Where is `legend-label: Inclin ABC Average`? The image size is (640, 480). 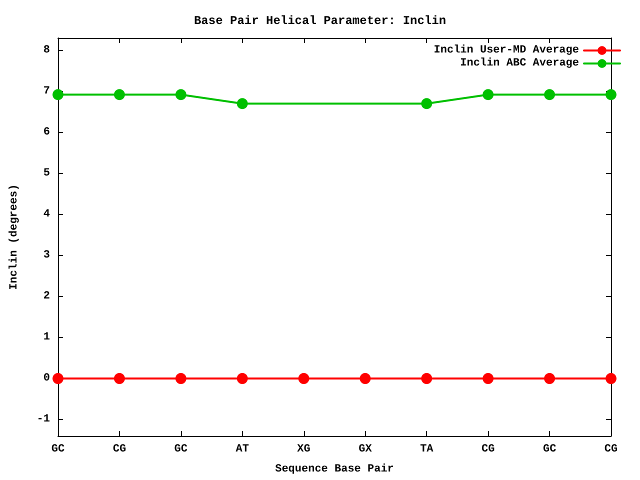
legend-label: Inclin ABC Average is located at coordinates (520, 64).